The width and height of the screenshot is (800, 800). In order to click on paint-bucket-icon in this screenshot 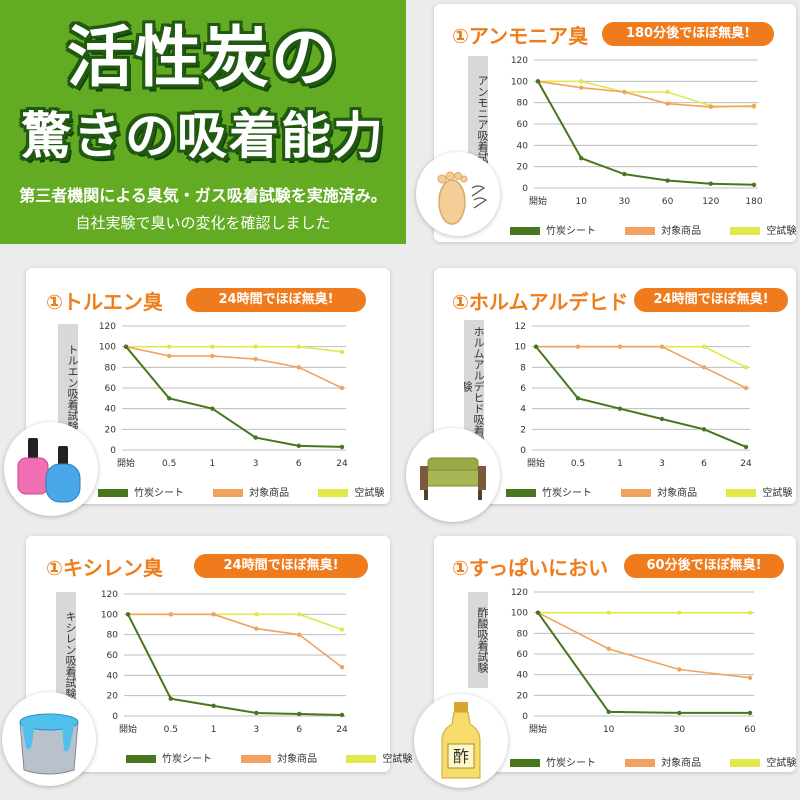, I will do `click(49, 739)`.